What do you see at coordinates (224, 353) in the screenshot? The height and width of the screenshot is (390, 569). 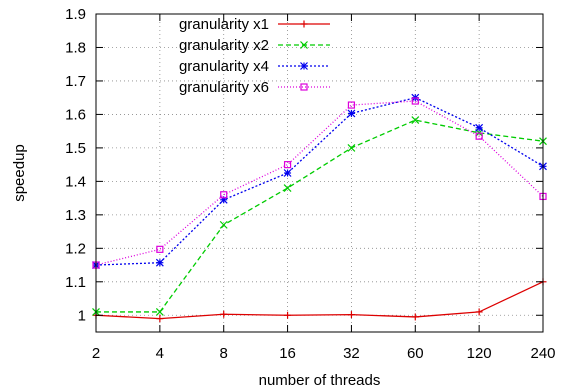 I see `x-tick-label: 8` at bounding box center [224, 353].